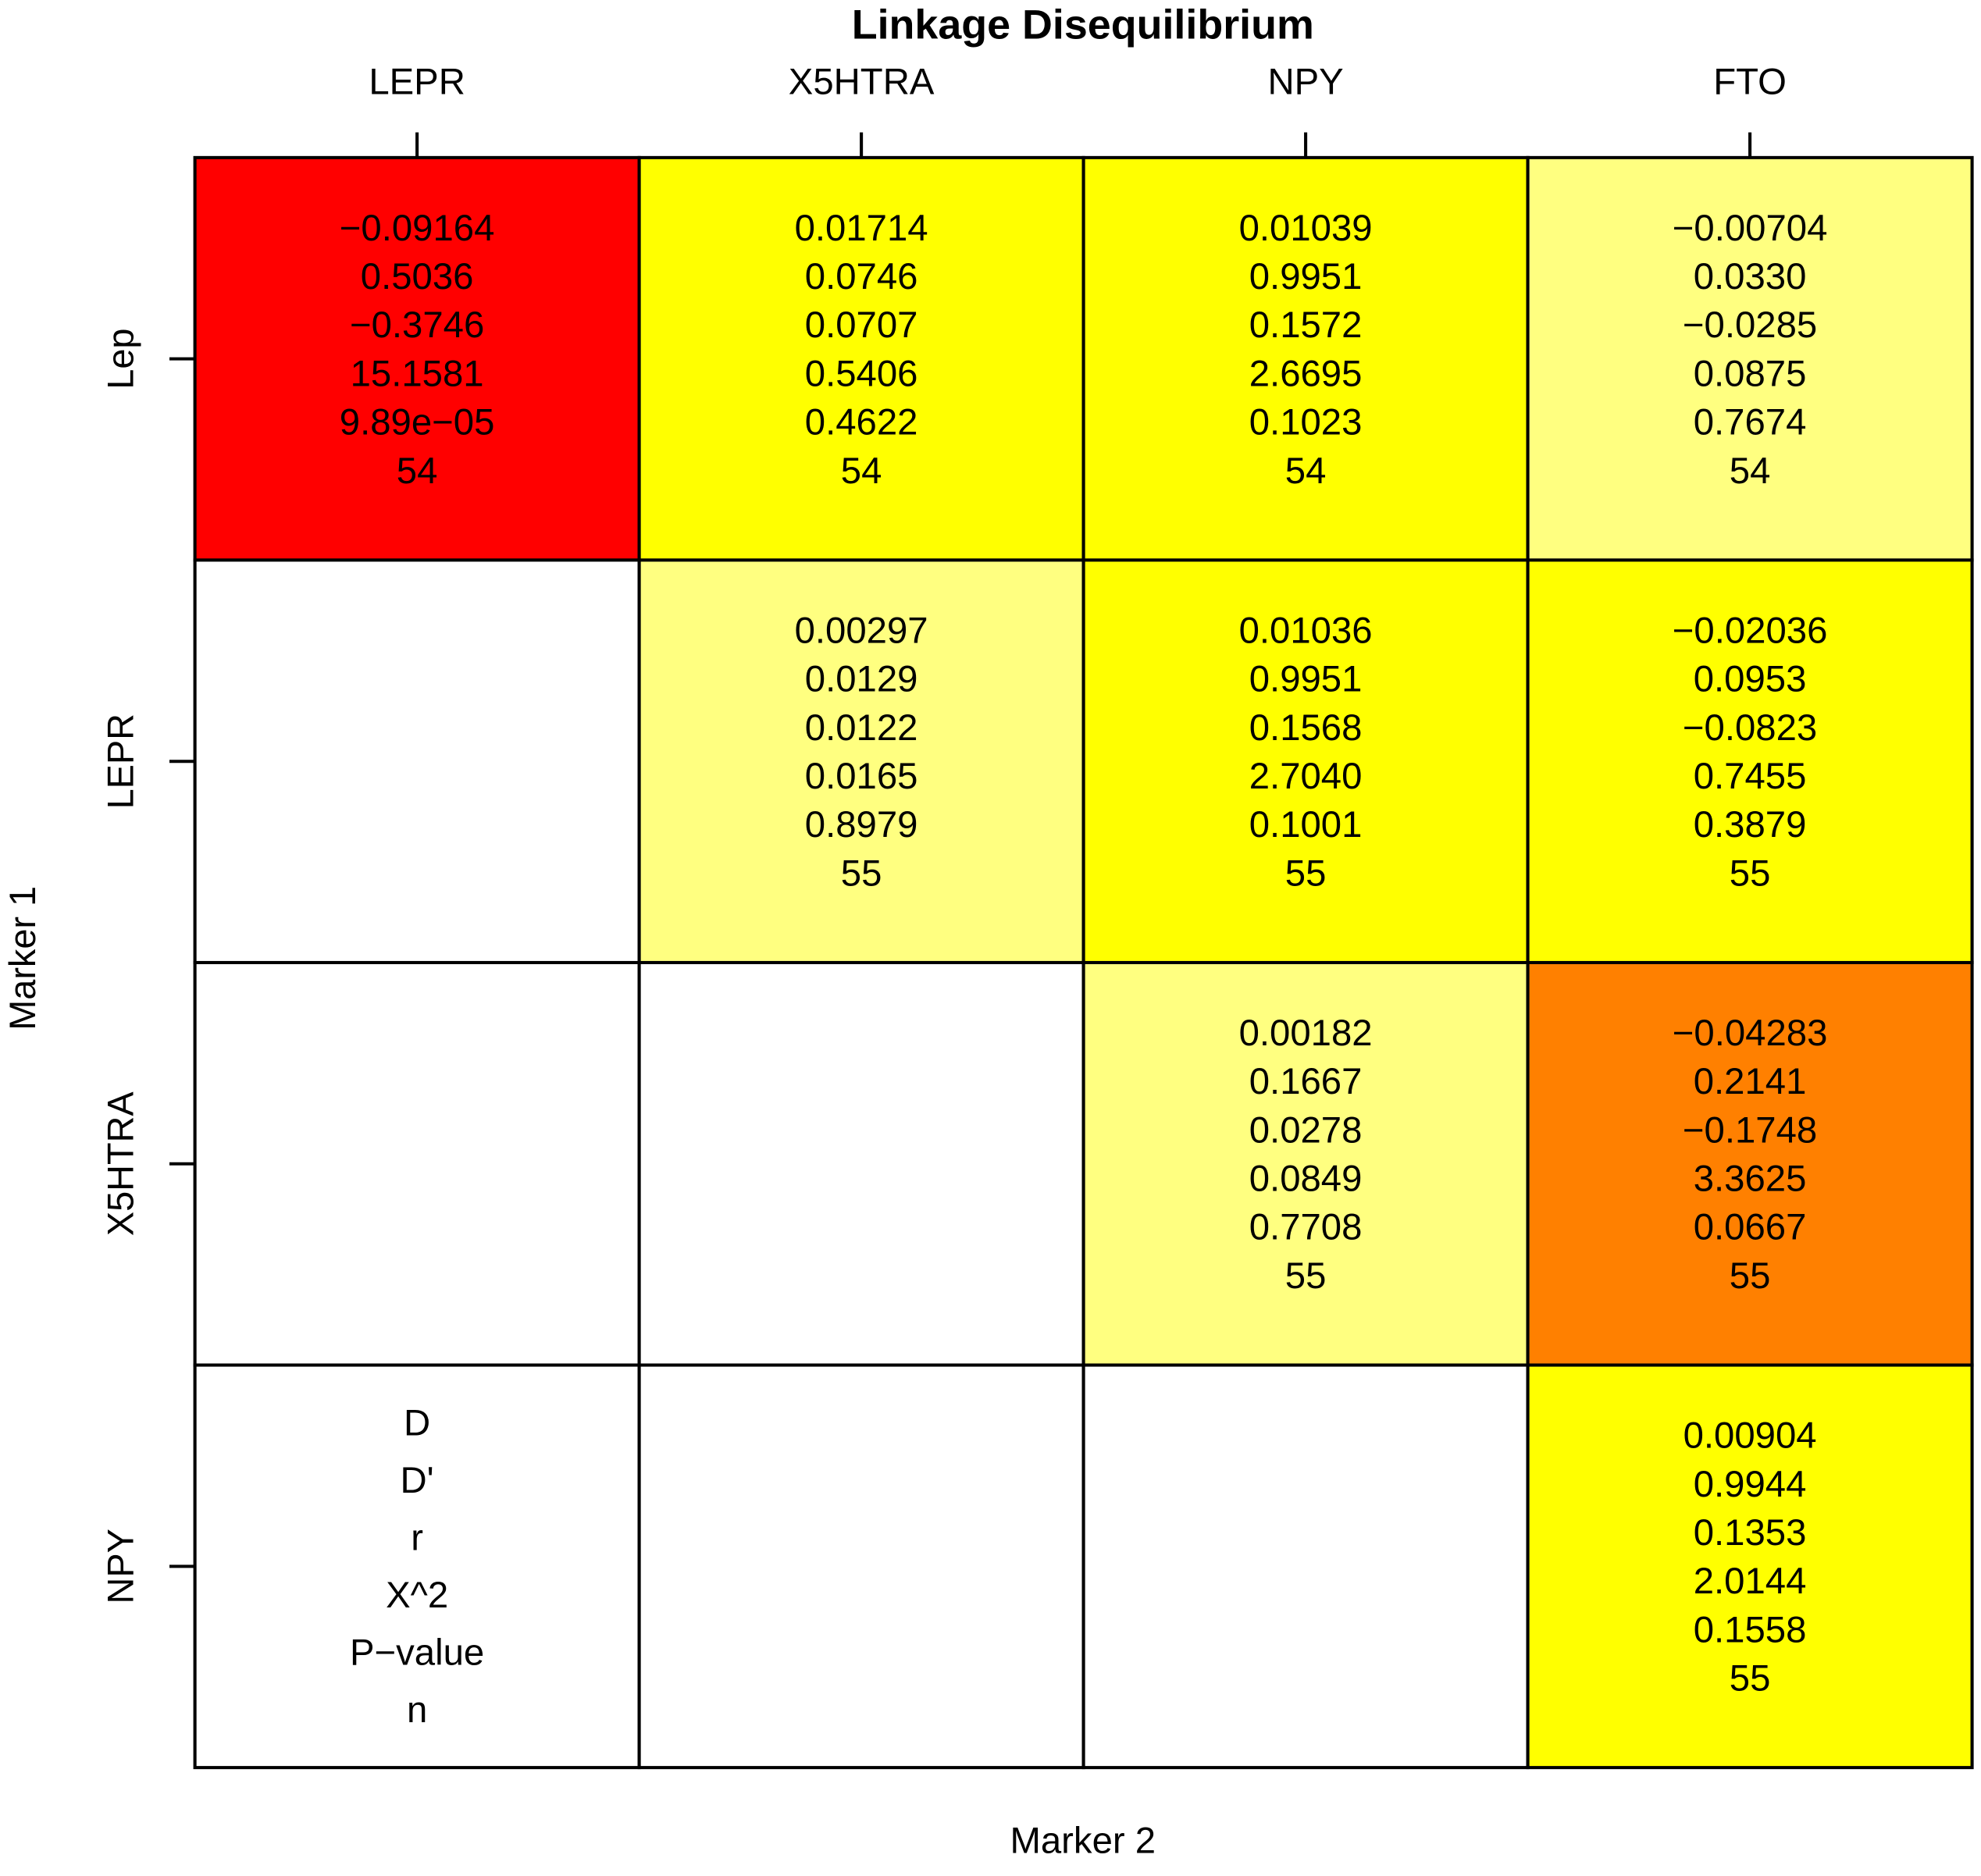 The height and width of the screenshot is (1876, 1981). What do you see at coordinates (1305, 81) in the screenshot?
I see `x-tick-label: NPY` at bounding box center [1305, 81].